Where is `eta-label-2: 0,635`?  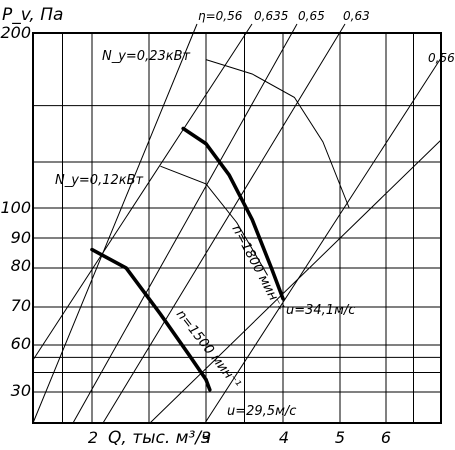
eta-label-2: 0,635 is located at coordinates (271, 16).